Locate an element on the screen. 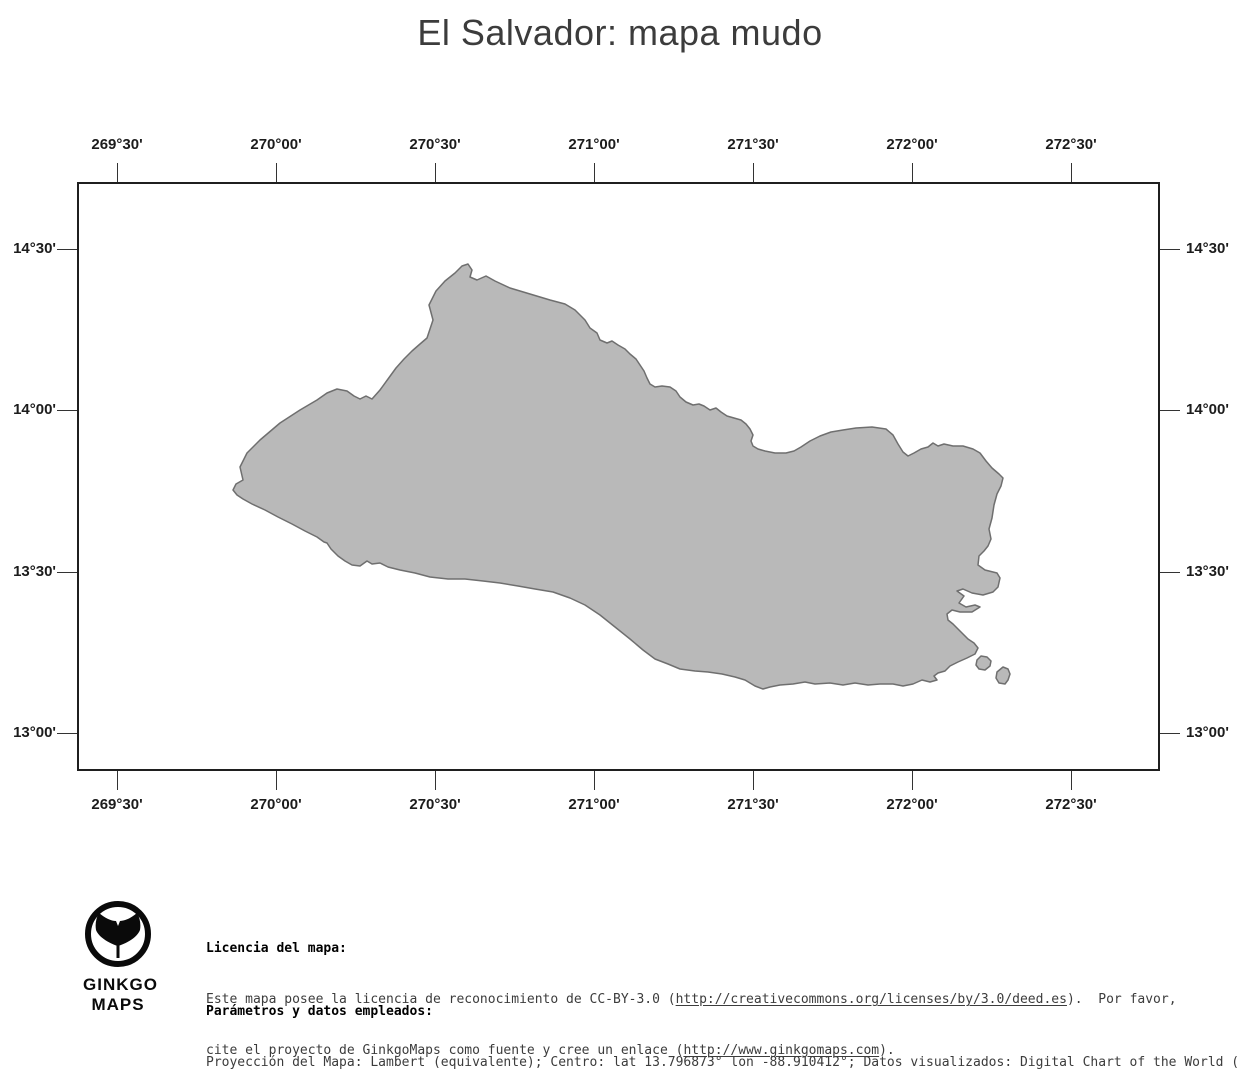 The width and height of the screenshot is (1240, 1082). license-line2-post: ). is located at coordinates (887, 1050).